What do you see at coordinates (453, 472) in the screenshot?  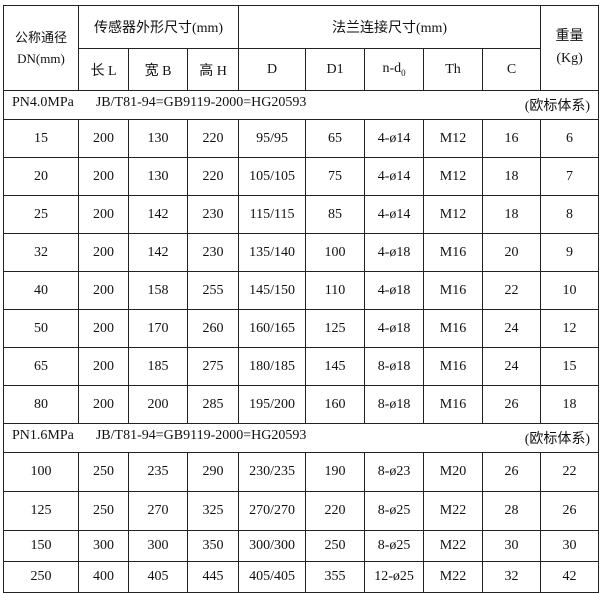 I see `table-cell: M20` at bounding box center [453, 472].